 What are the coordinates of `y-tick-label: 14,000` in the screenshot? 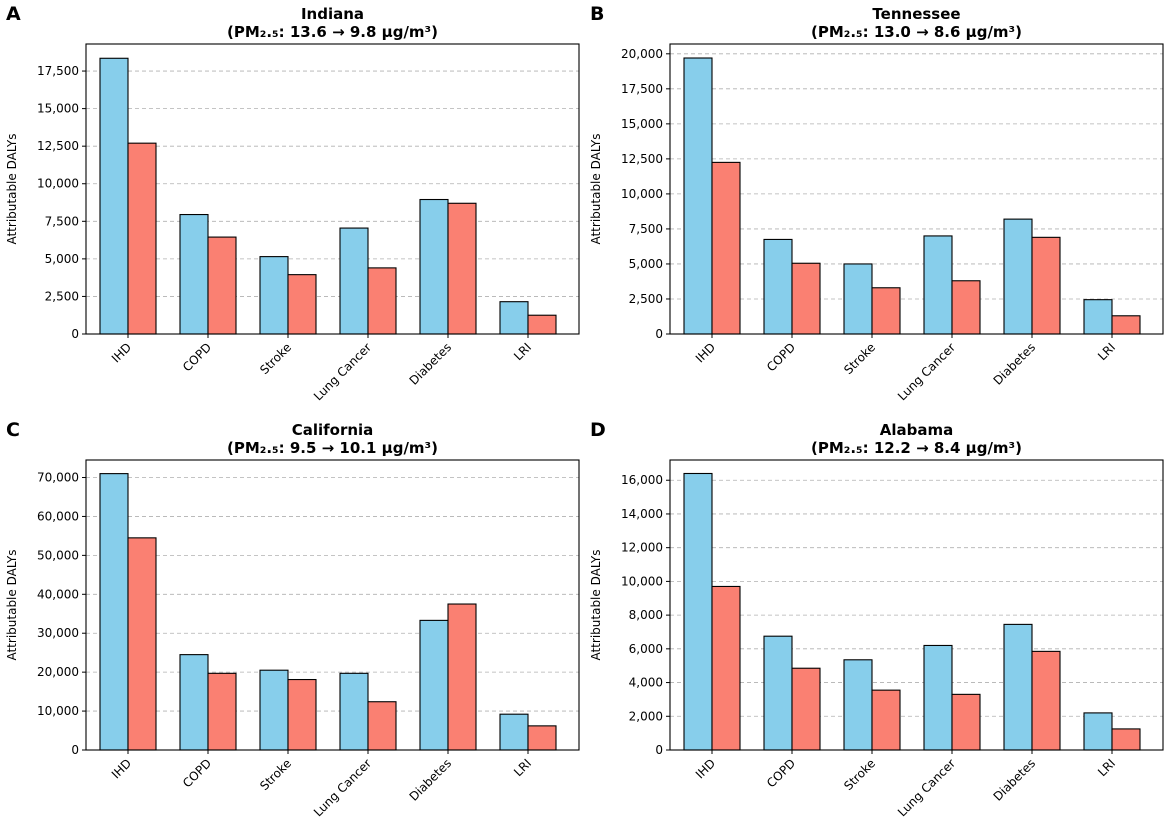 It's located at (642, 514).